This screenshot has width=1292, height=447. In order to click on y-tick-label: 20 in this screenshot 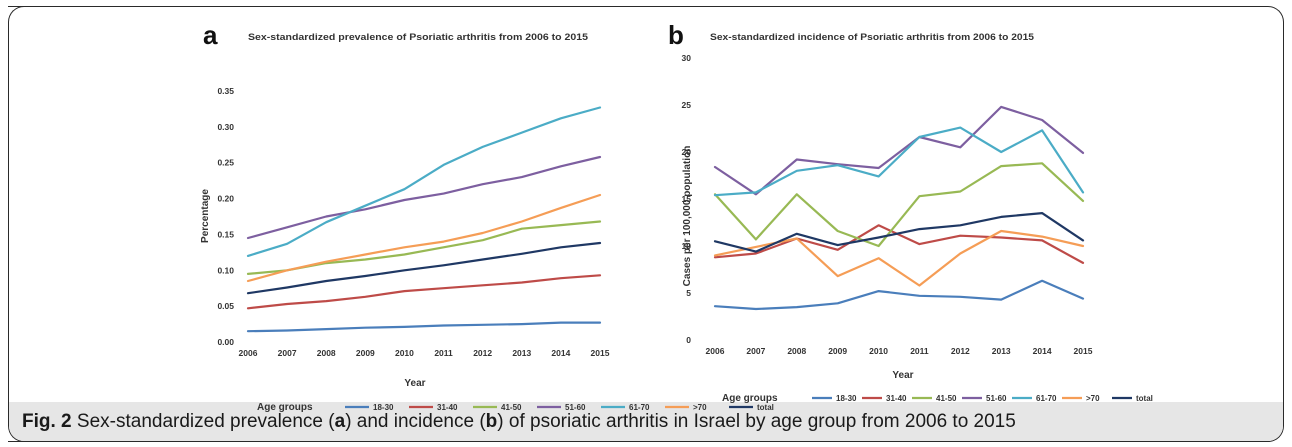, I will do `click(687, 152)`.